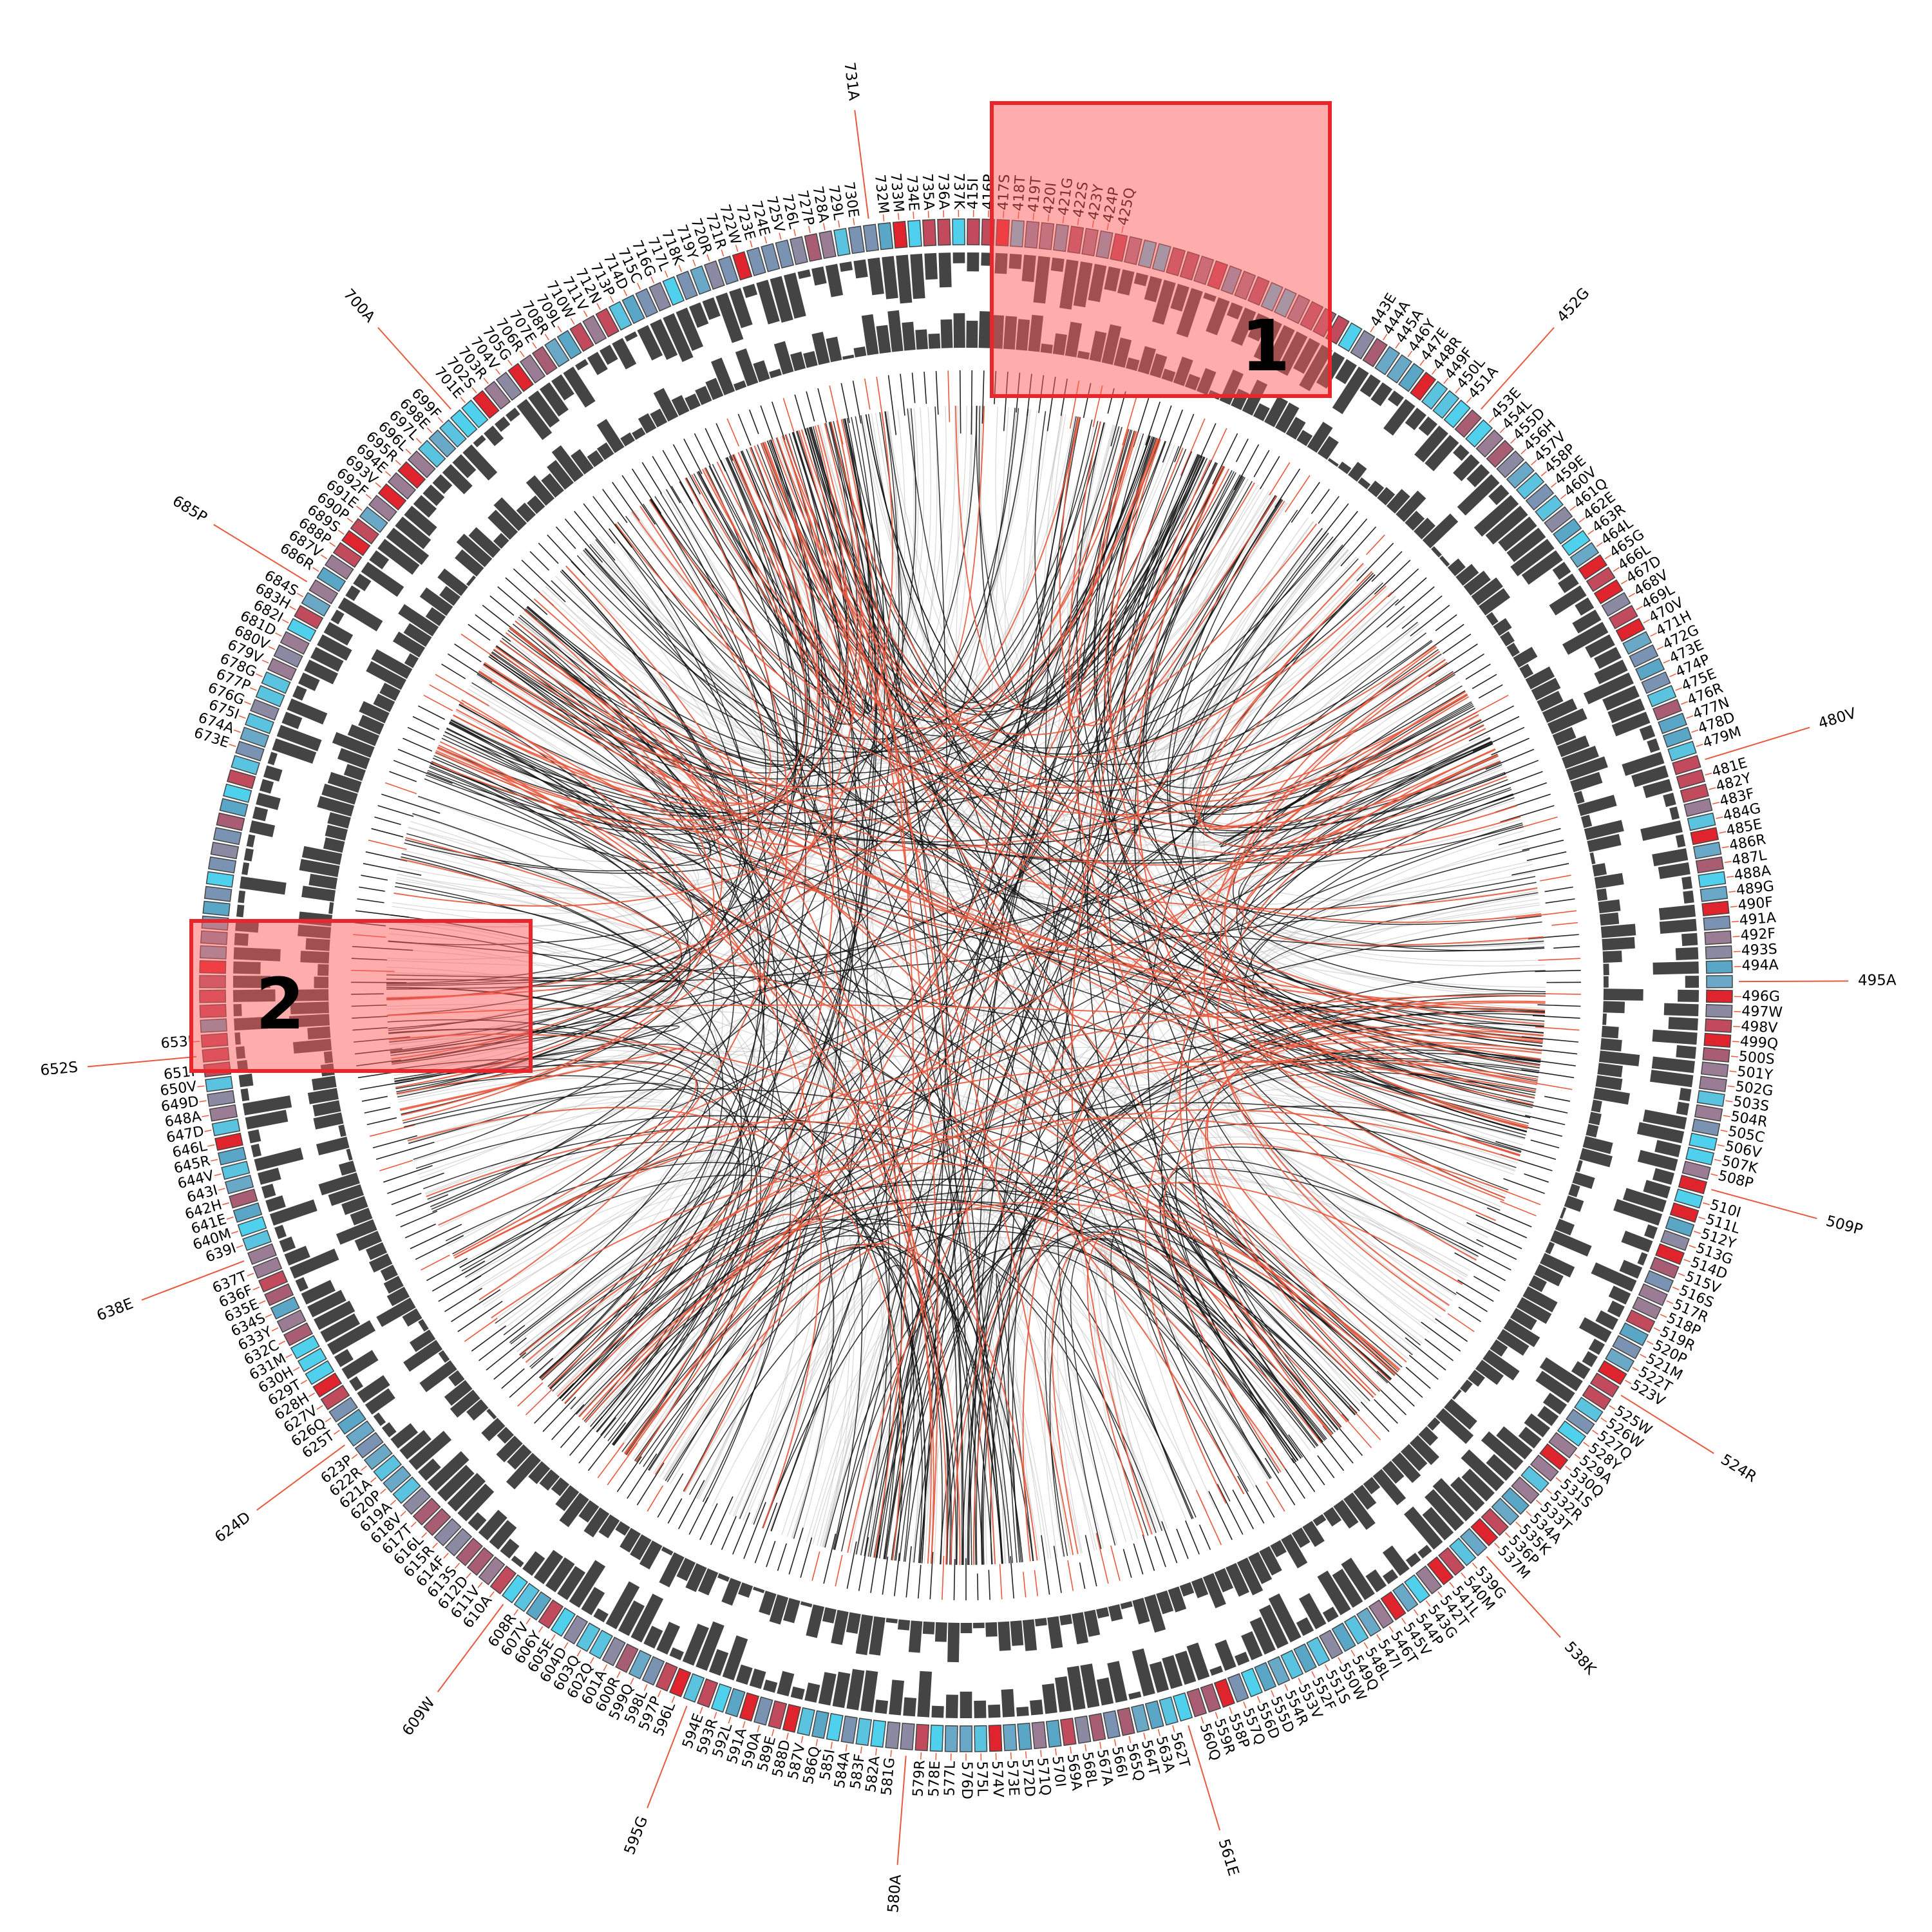  What do you see at coordinates (359, 306) in the screenshot?
I see `residue-label: 700A` at bounding box center [359, 306].